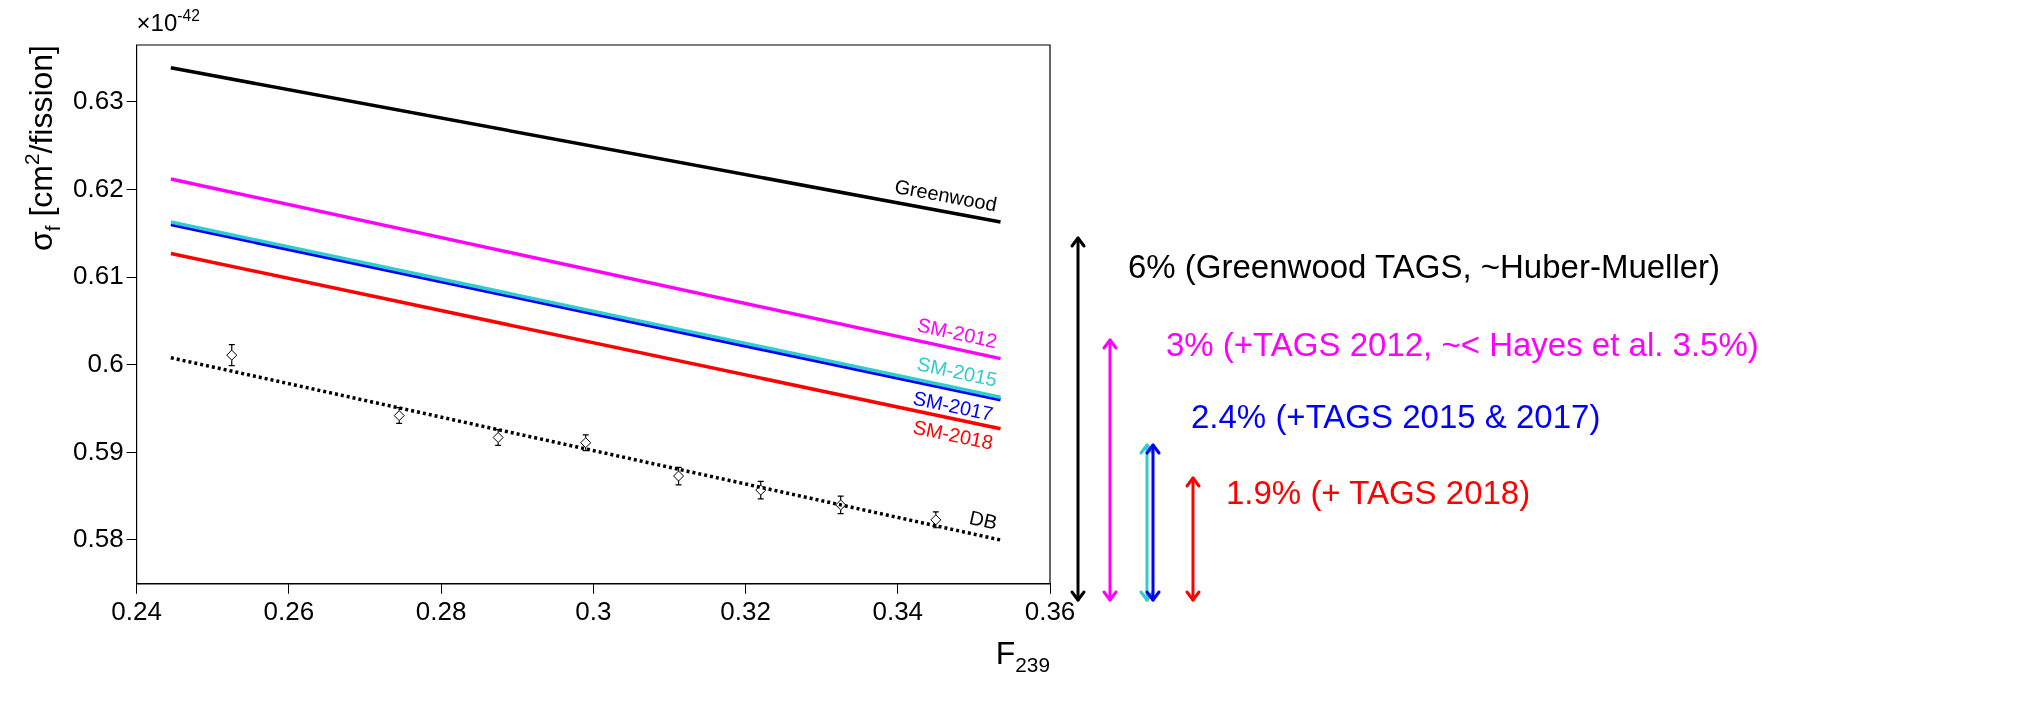 The image size is (2037, 721). I want to click on x-tick-label: 0.36, so click(1050, 610).